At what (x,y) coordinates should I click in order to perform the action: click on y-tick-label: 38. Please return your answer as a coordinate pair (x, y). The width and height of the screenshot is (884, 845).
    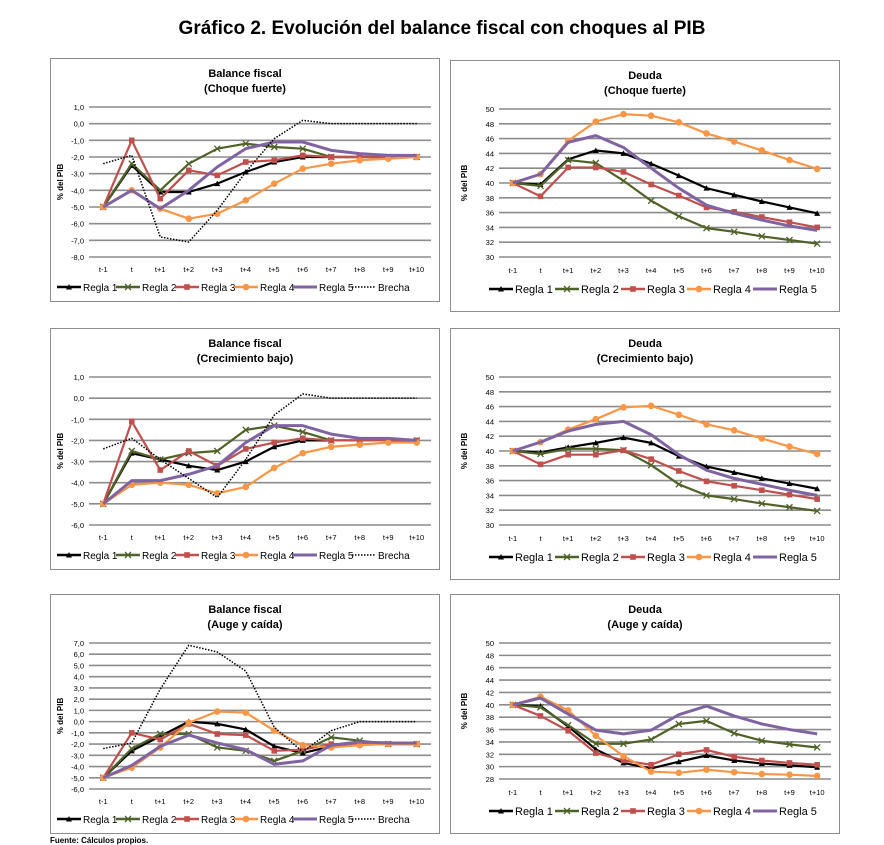
    Looking at the image, I should click on (490, 717).